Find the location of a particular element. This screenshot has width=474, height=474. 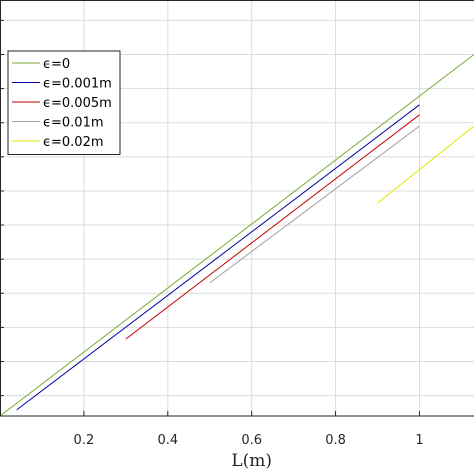

x-tick-label: 0.6 is located at coordinates (251, 440).